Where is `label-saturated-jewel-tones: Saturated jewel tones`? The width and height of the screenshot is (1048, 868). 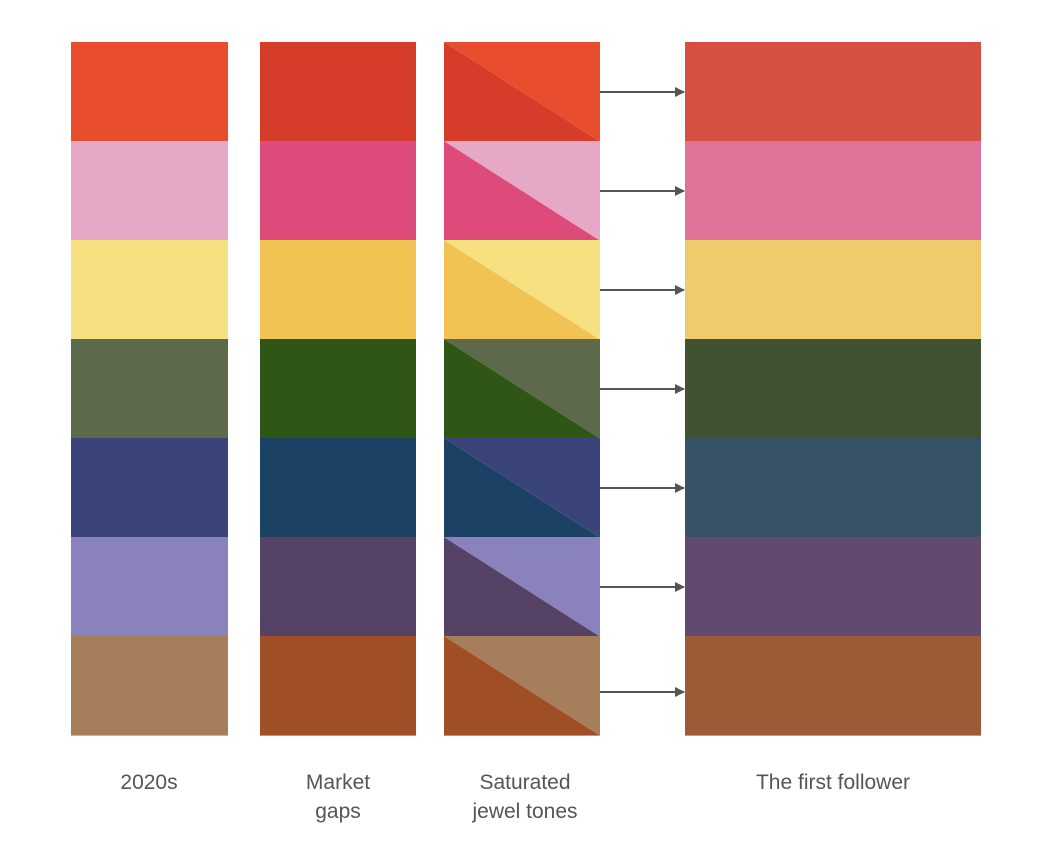 label-saturated-jewel-tones: Saturated jewel tones is located at coordinates (525, 797).